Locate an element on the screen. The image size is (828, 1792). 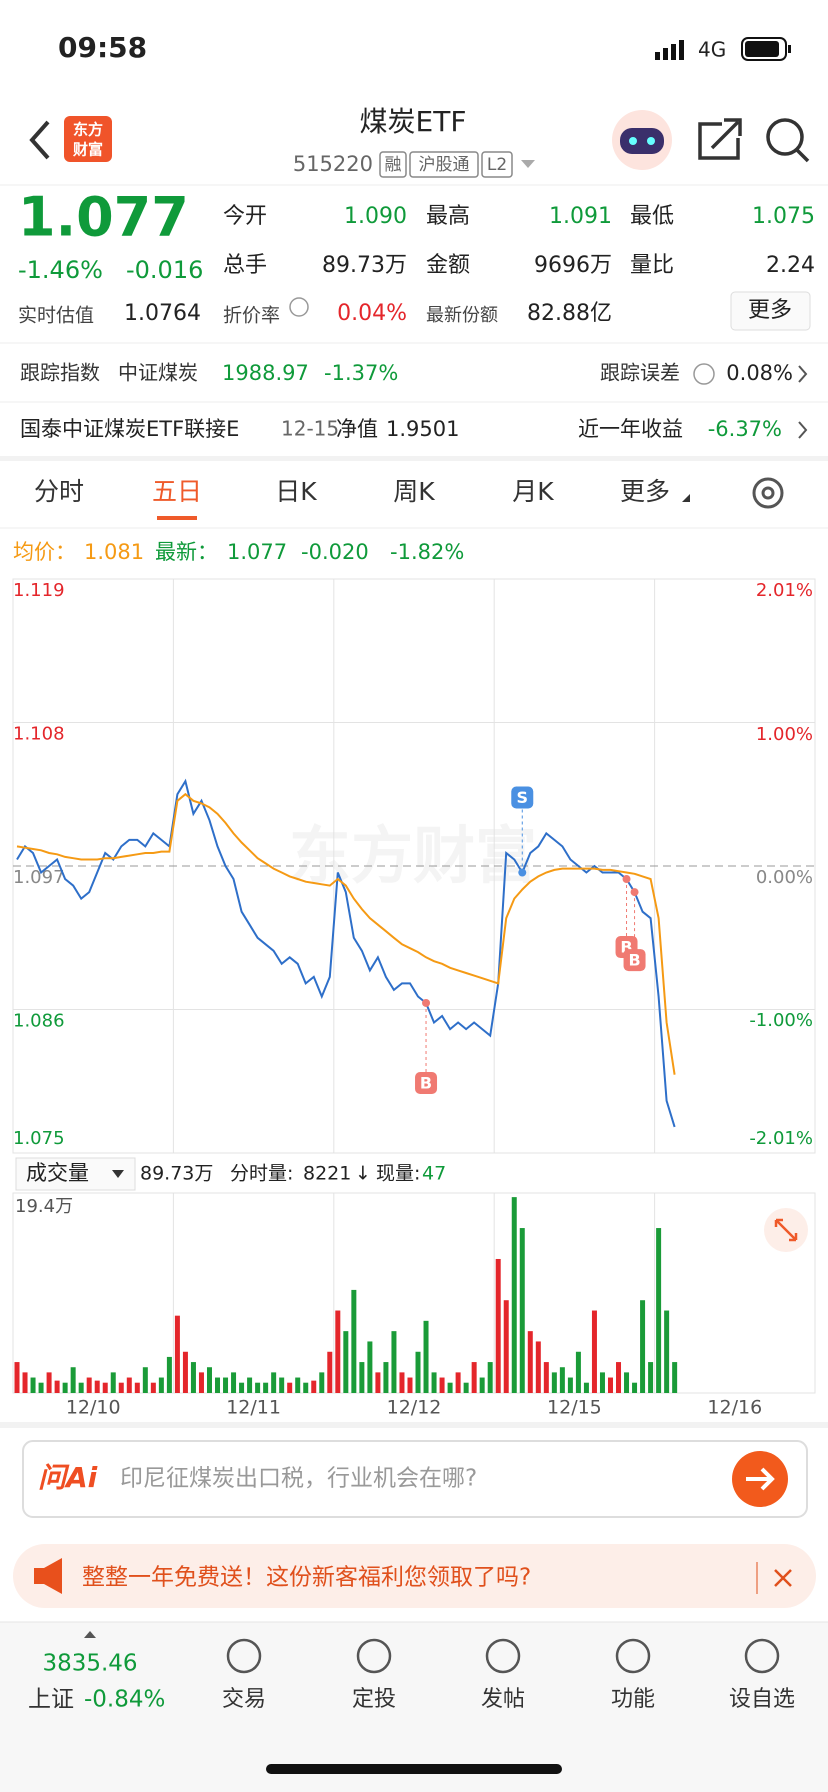
ai-prompt: 印尼征煤炭出口税，行业机会在哪? is located at coordinates (298, 1479).